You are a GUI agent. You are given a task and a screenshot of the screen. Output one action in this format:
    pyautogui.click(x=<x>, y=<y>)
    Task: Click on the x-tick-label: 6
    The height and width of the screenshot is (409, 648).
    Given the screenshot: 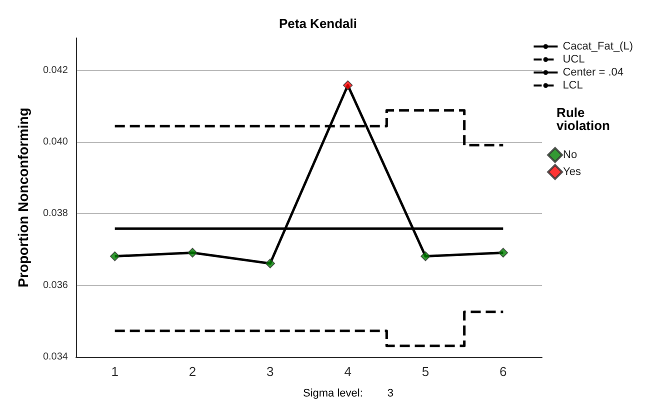 What is the action you would take?
    pyautogui.click(x=503, y=371)
    